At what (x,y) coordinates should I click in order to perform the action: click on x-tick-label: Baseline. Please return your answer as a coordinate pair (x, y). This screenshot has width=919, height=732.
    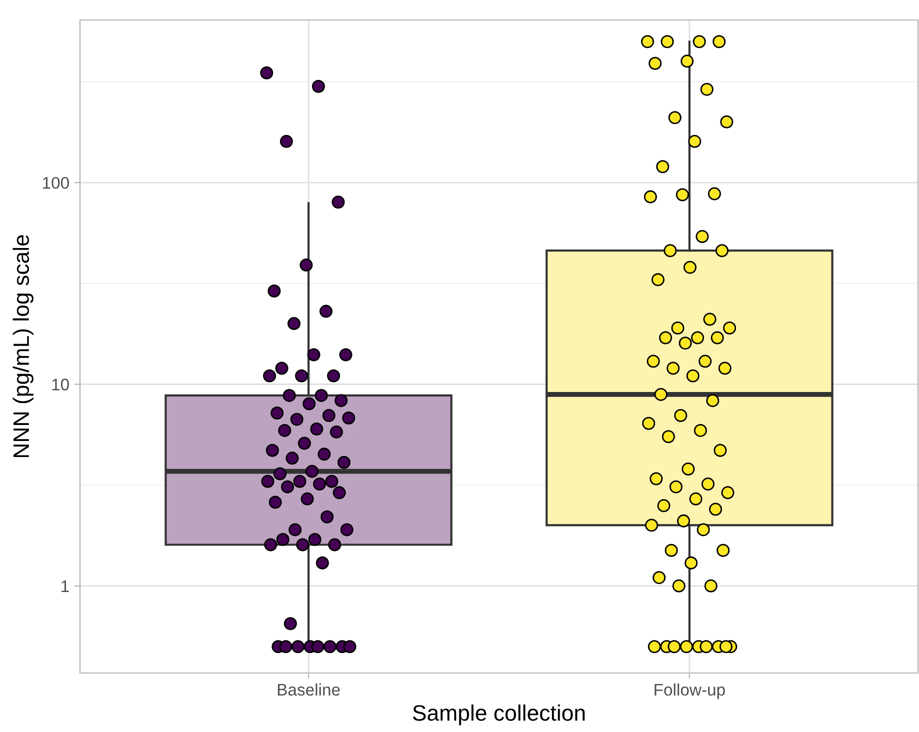
    Looking at the image, I should click on (309, 689).